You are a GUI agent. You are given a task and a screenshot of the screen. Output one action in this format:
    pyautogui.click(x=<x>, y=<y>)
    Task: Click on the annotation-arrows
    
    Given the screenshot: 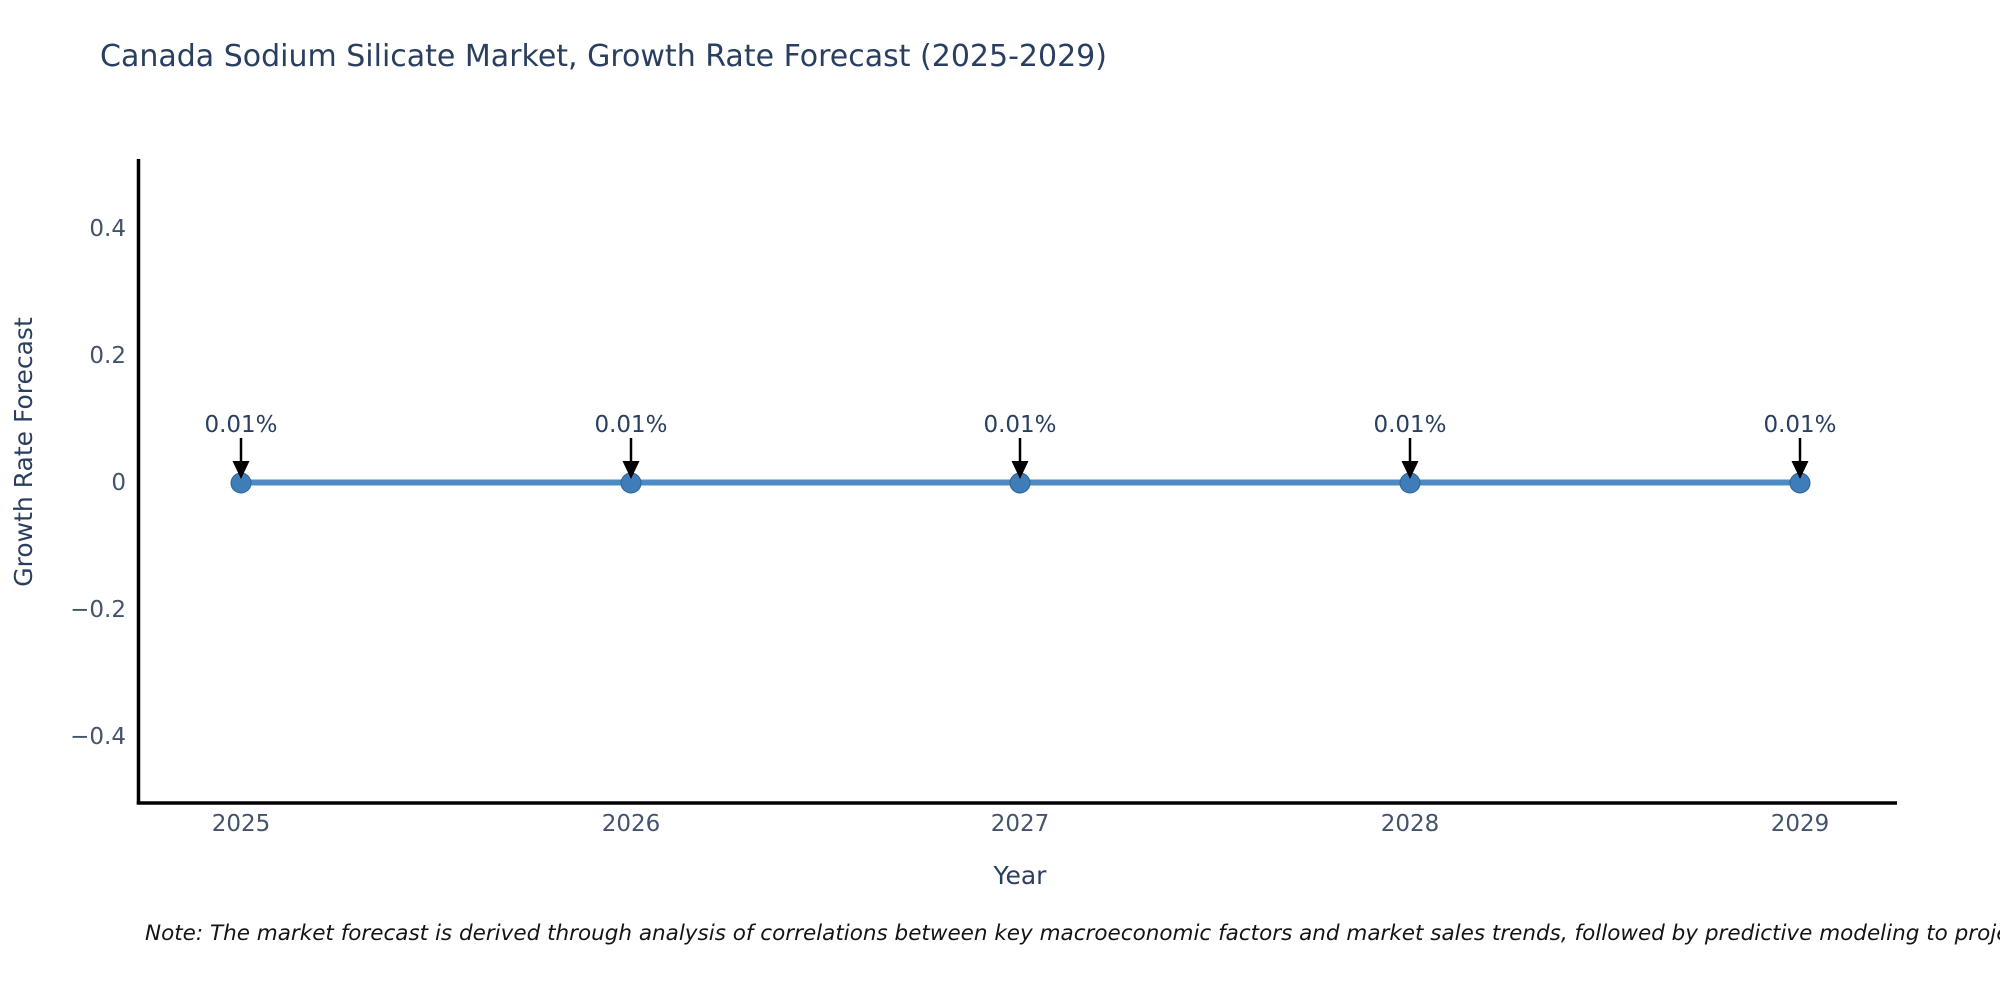 What is the action you would take?
    pyautogui.click(x=1020, y=458)
    